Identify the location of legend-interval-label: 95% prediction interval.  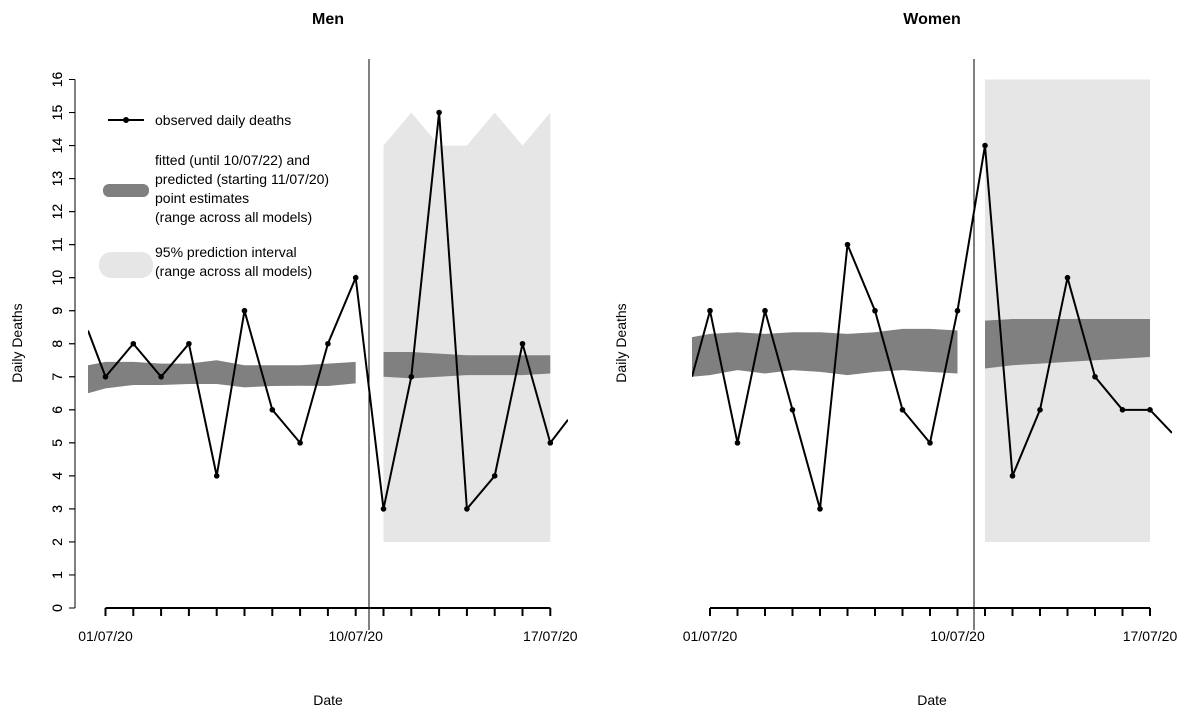
(226, 252).